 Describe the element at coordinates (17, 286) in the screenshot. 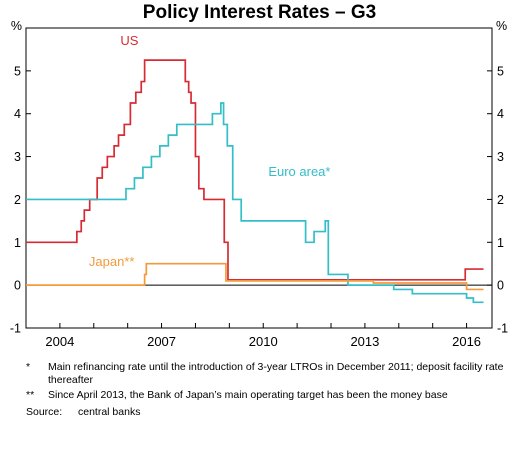

I see `y-tick-label-left: 0` at that location.